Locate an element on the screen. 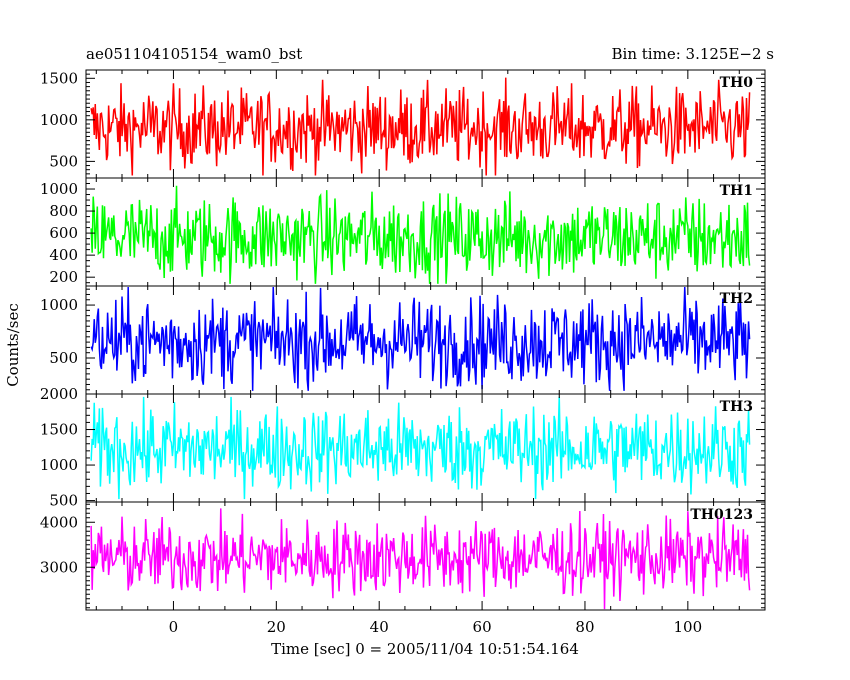 The height and width of the screenshot is (680, 850). x-tick-label: 0 is located at coordinates (174, 627).